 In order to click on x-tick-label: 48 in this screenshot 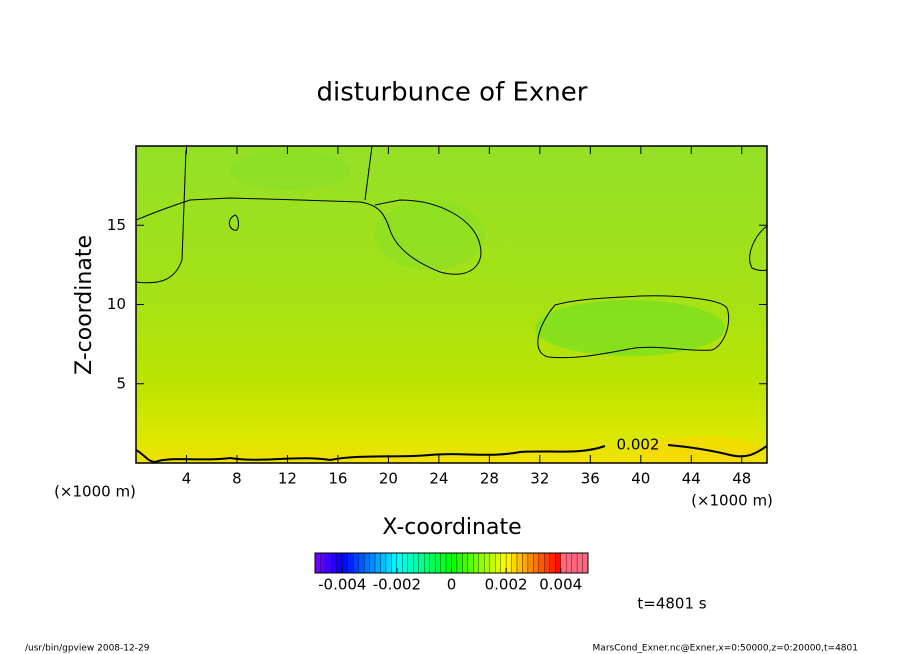, I will do `click(741, 479)`.